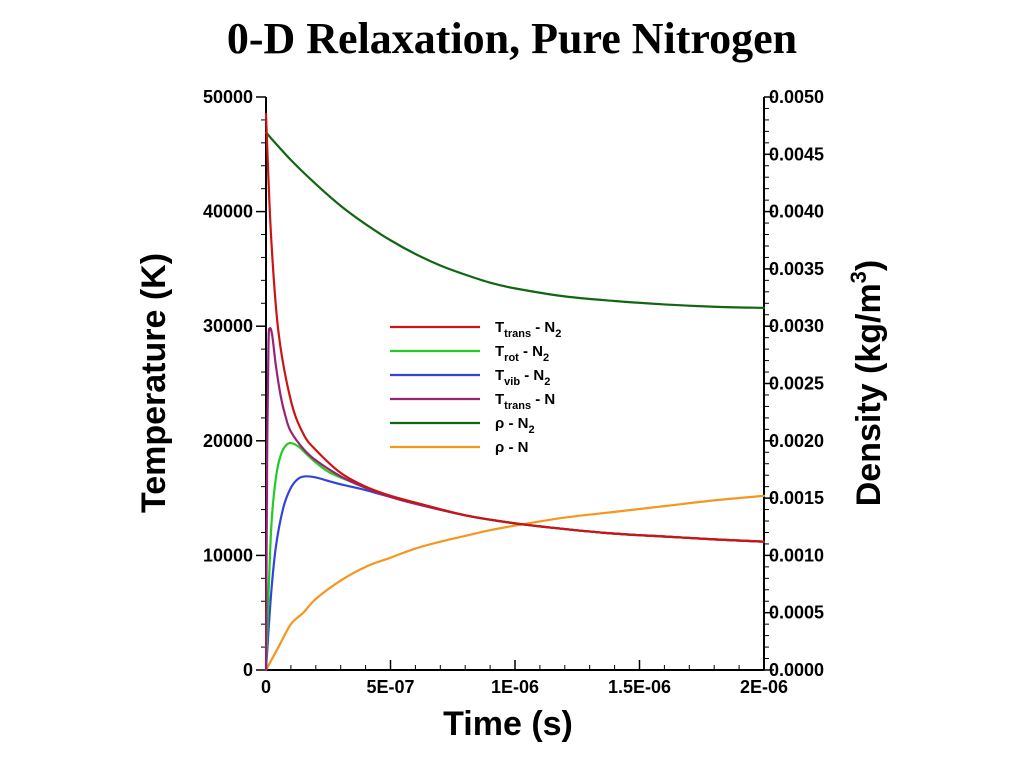 The height and width of the screenshot is (768, 1024). What do you see at coordinates (266, 687) in the screenshot?
I see `x-tick-label: 0` at bounding box center [266, 687].